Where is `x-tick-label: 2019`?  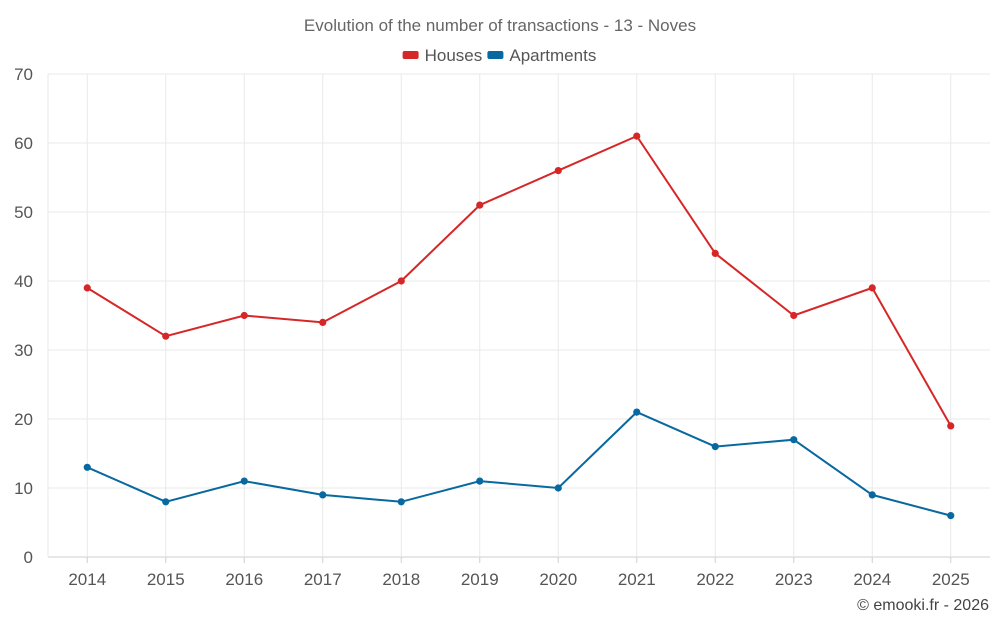
x-tick-label: 2019 is located at coordinates (480, 579).